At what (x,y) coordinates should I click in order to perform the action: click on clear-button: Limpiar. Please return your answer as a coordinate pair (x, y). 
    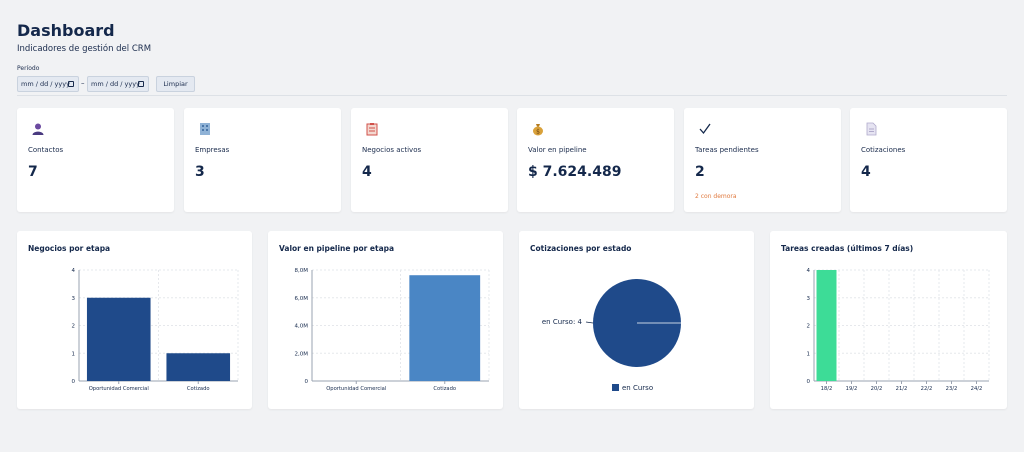
    Looking at the image, I should click on (175, 84).